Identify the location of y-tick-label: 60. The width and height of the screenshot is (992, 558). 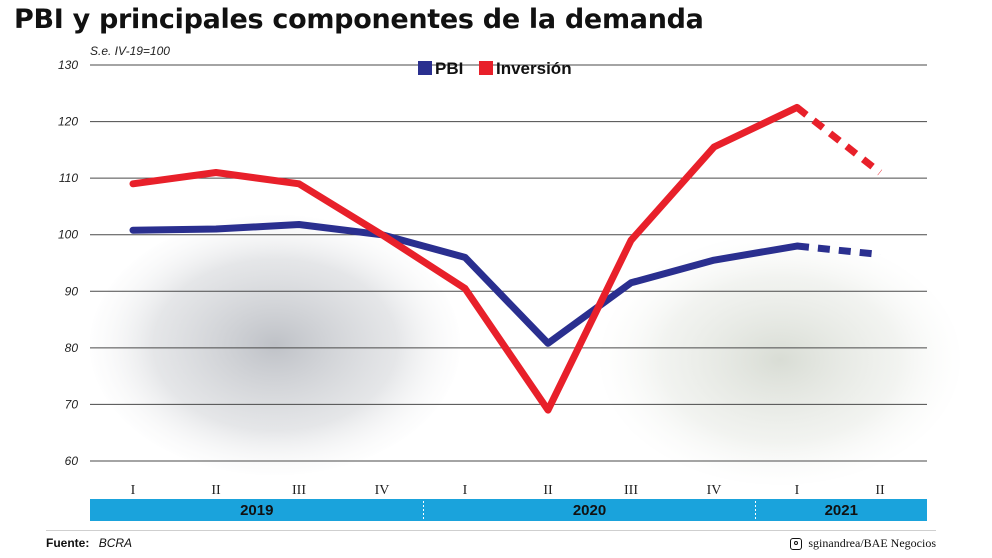
(72, 461).